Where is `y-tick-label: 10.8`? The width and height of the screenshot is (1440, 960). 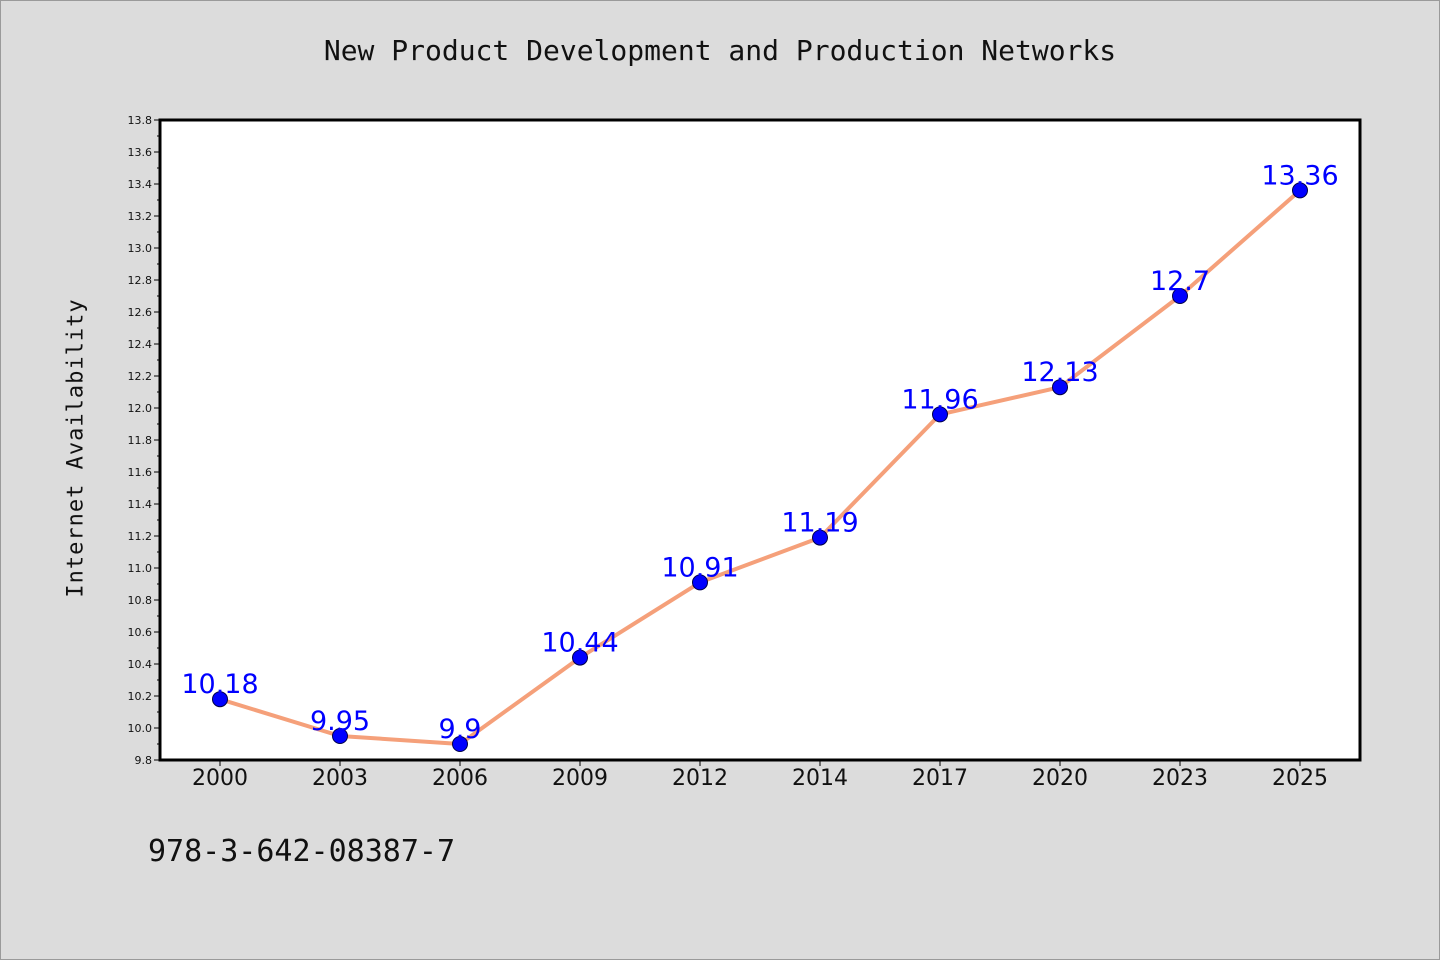 y-tick-label: 10.8 is located at coordinates (140, 600).